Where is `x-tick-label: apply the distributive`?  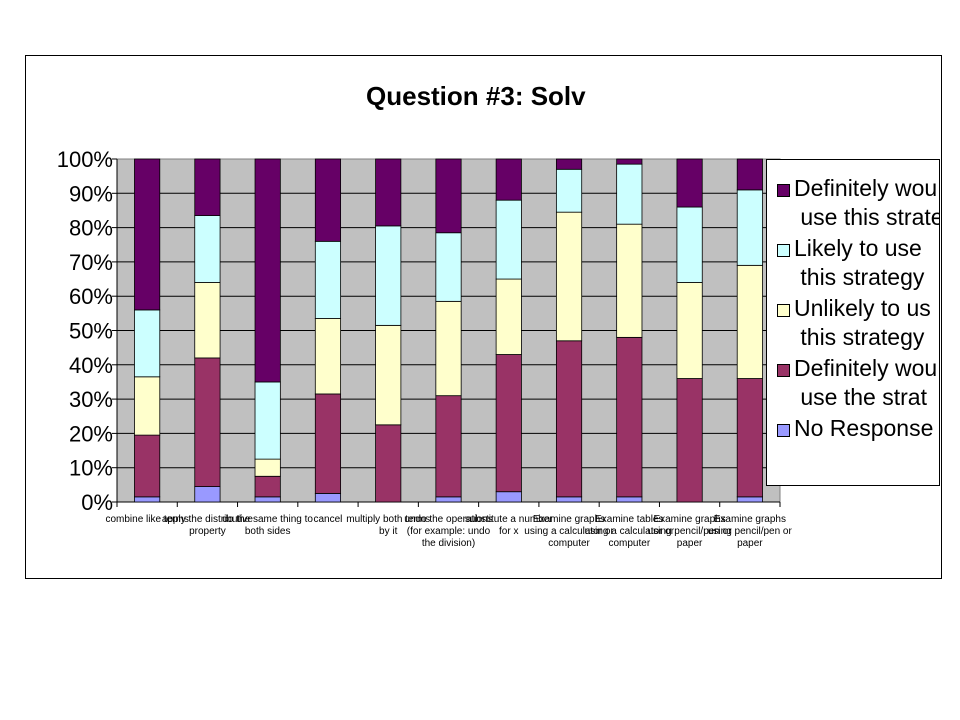 x-tick-label: apply the distributive is located at coordinates (208, 519).